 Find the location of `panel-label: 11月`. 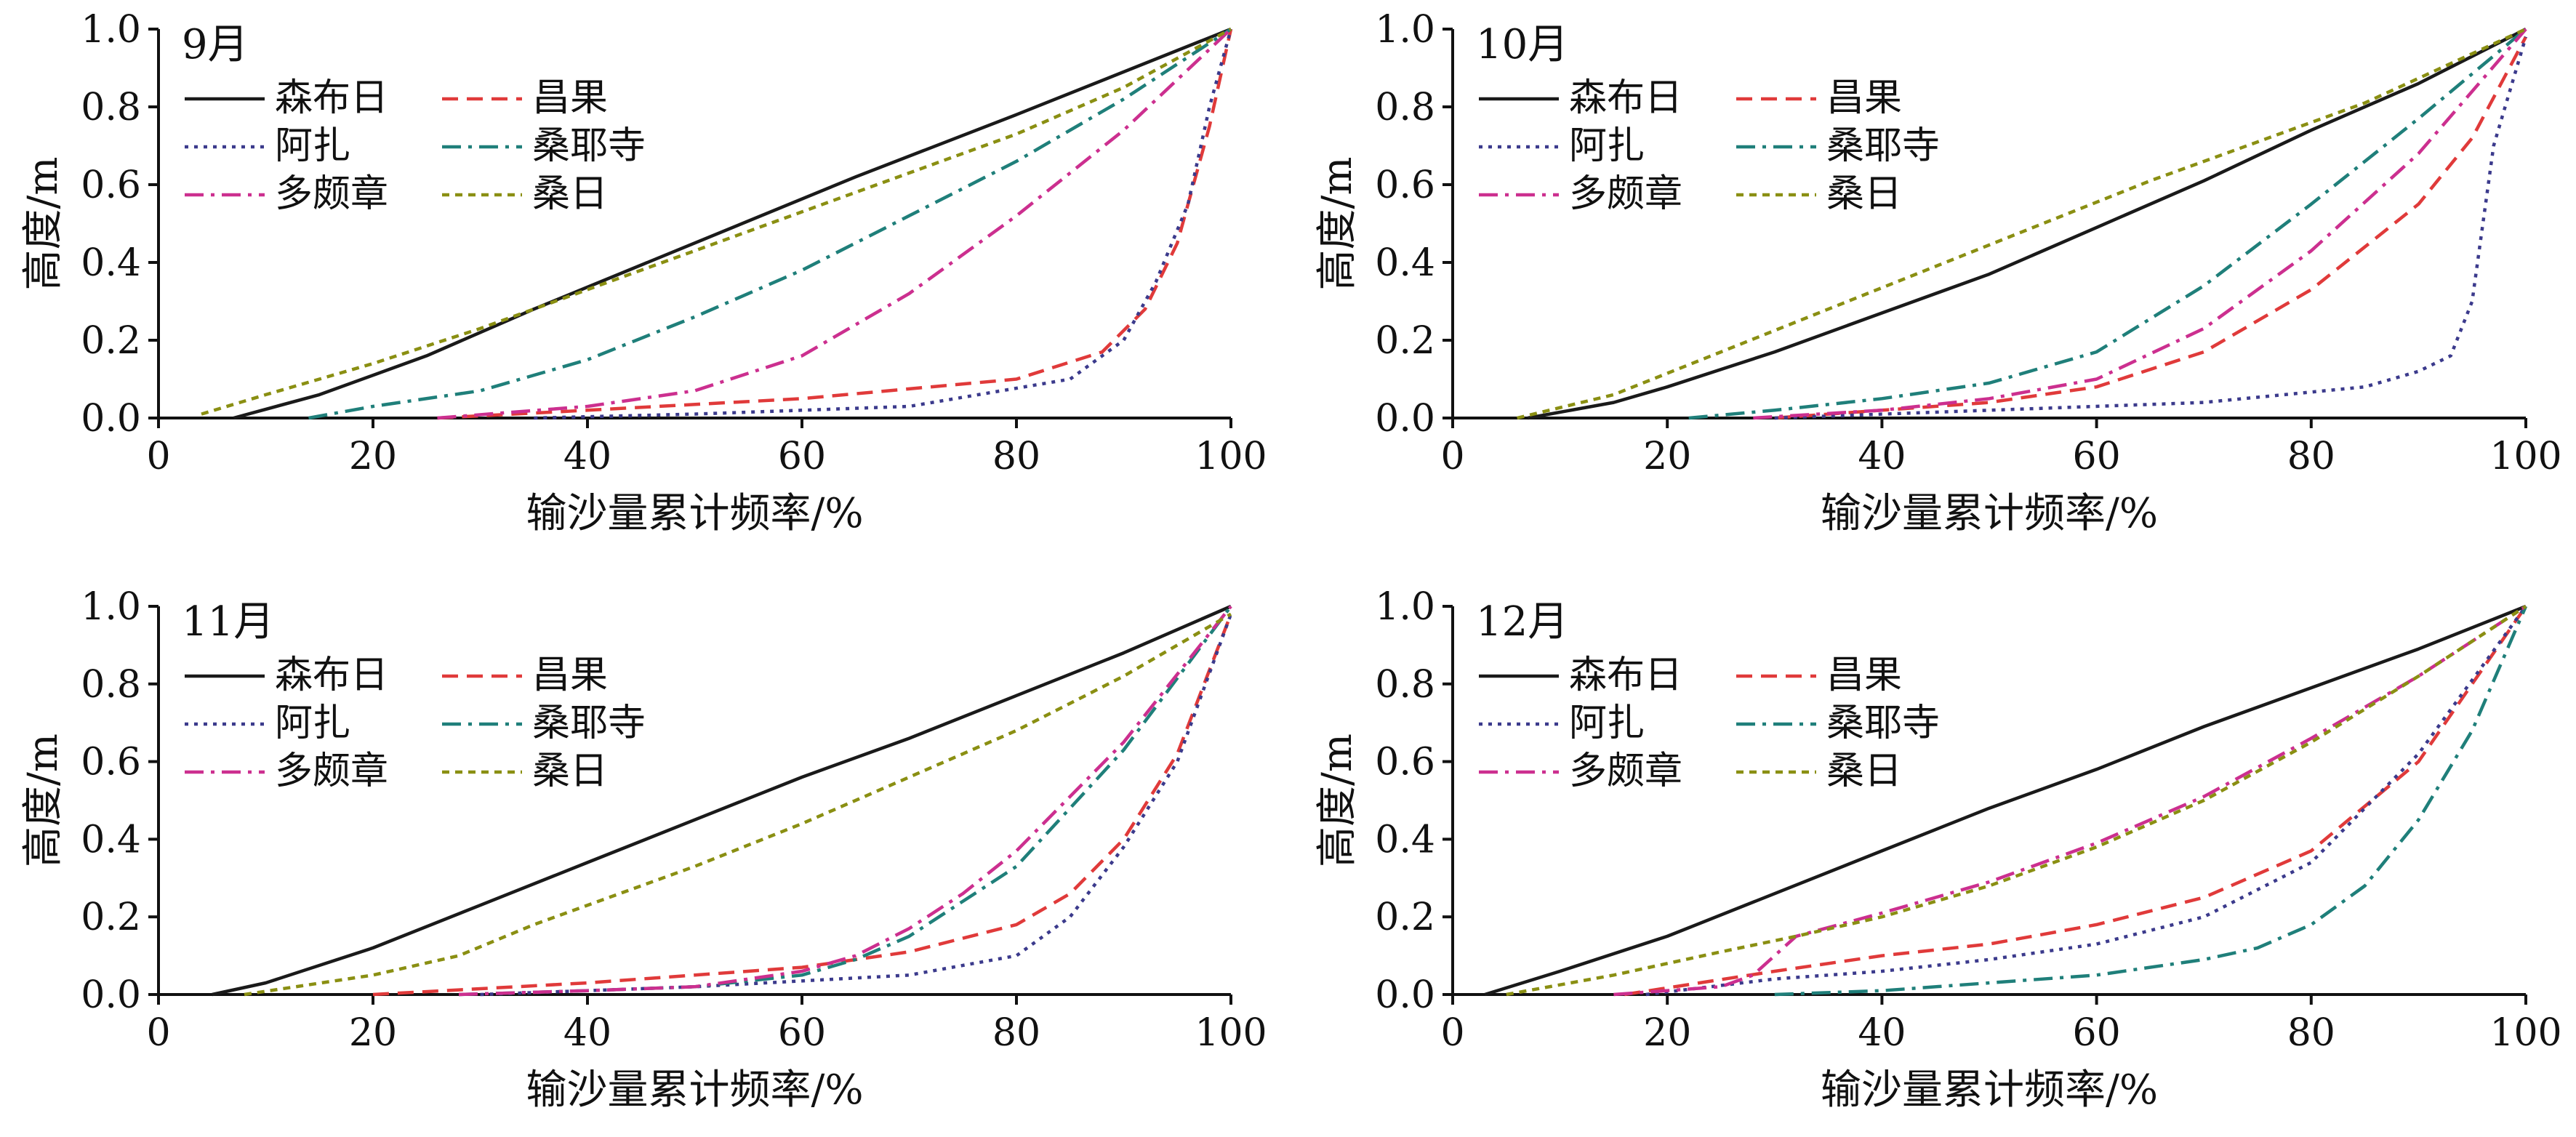

panel-label: 11月 is located at coordinates (228, 622).